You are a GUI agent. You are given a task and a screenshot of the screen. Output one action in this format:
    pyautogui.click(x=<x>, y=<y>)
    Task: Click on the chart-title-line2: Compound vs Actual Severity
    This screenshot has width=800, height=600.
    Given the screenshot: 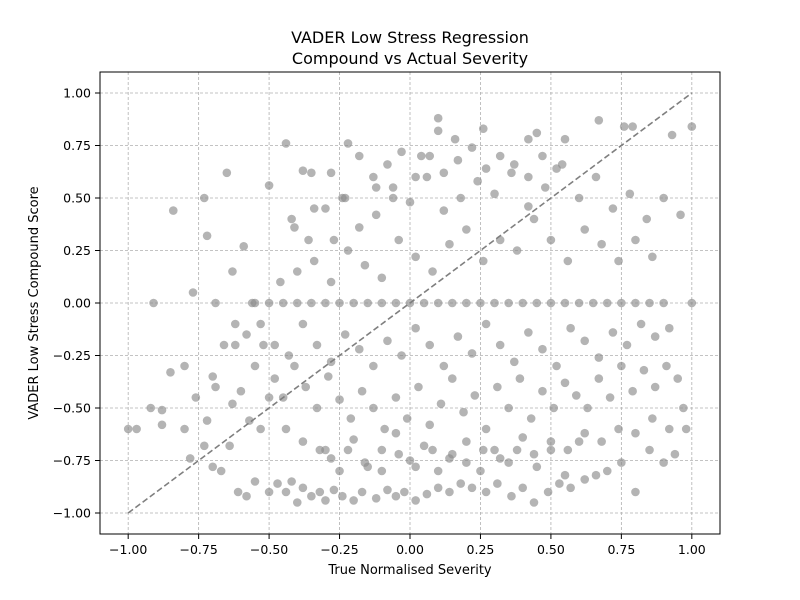 What is the action you would take?
    pyautogui.click(x=410, y=58)
    